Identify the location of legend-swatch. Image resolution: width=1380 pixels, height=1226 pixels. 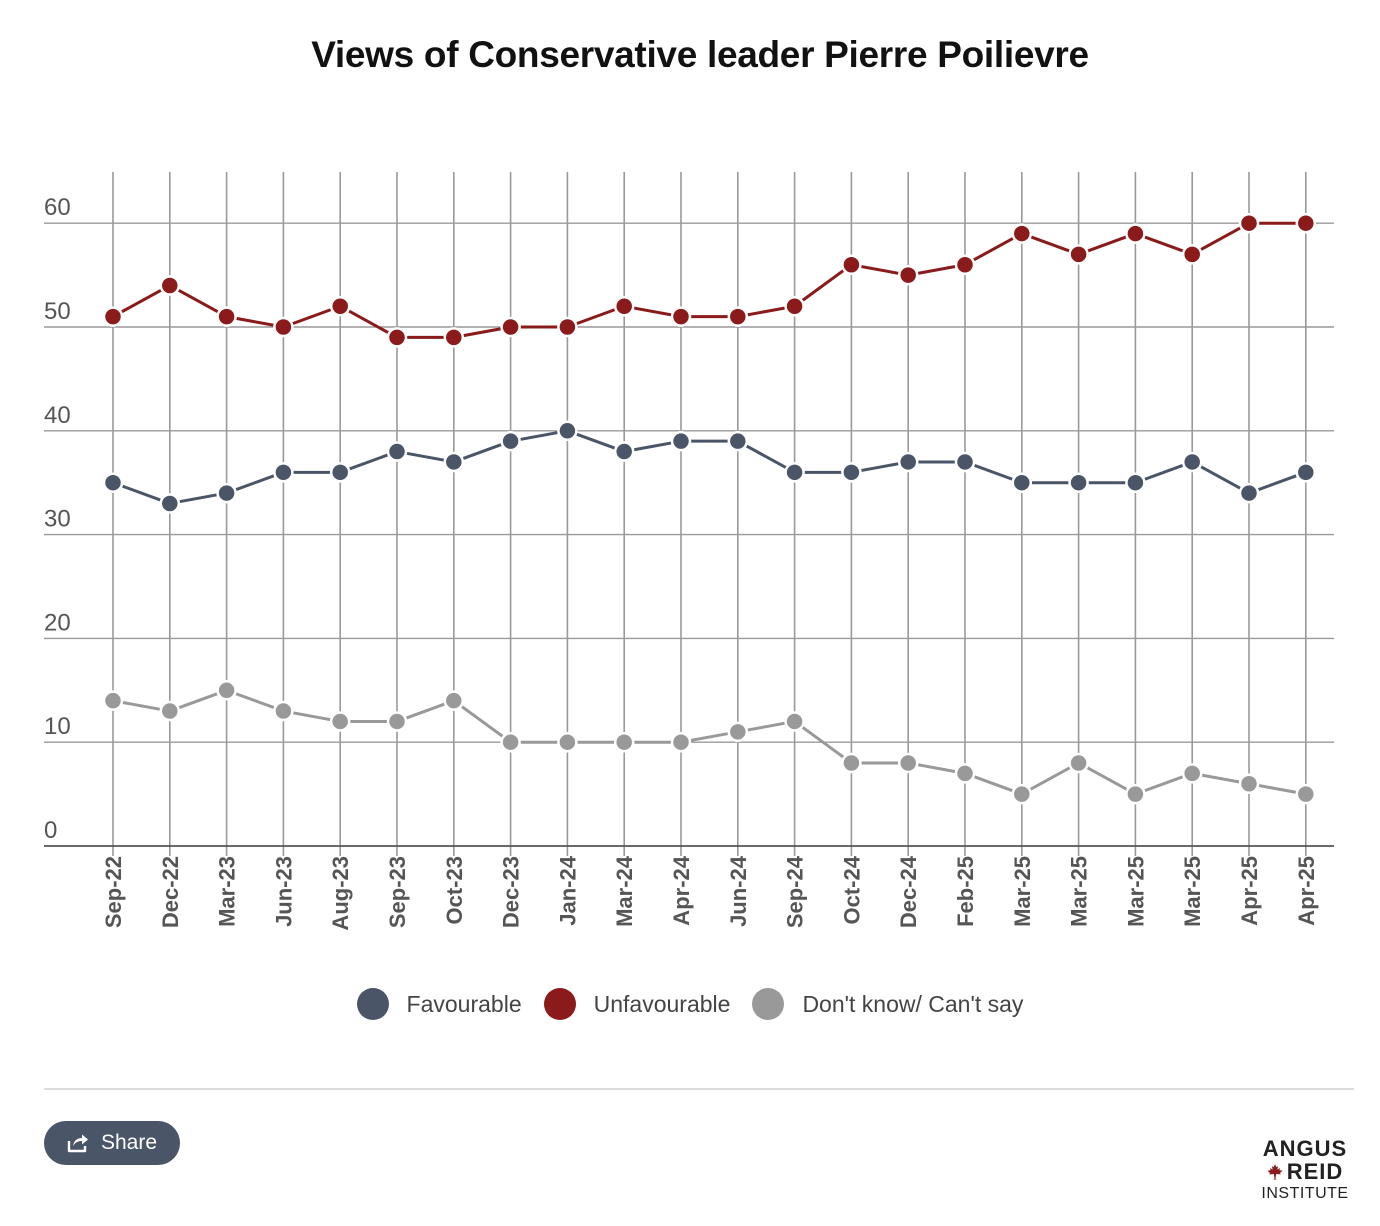
(372, 1004).